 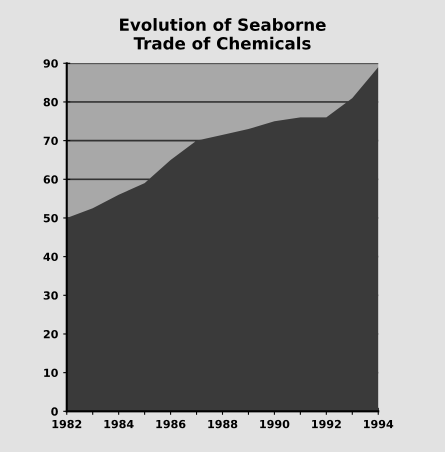 I want to click on y-tick-label: 40, so click(x=50, y=257).